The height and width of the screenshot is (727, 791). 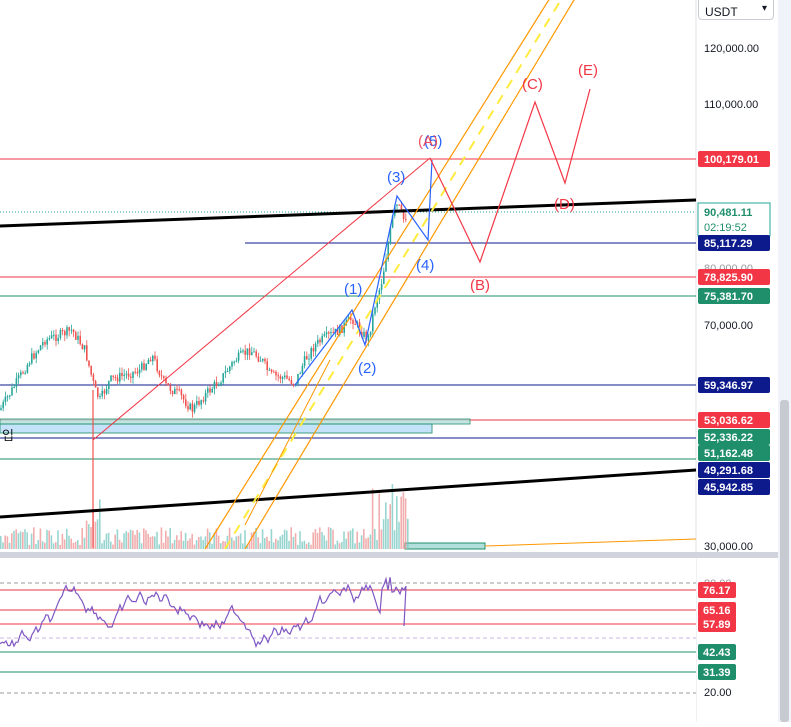 I want to click on rsi-tag-57: 57.89, so click(x=717, y=624).